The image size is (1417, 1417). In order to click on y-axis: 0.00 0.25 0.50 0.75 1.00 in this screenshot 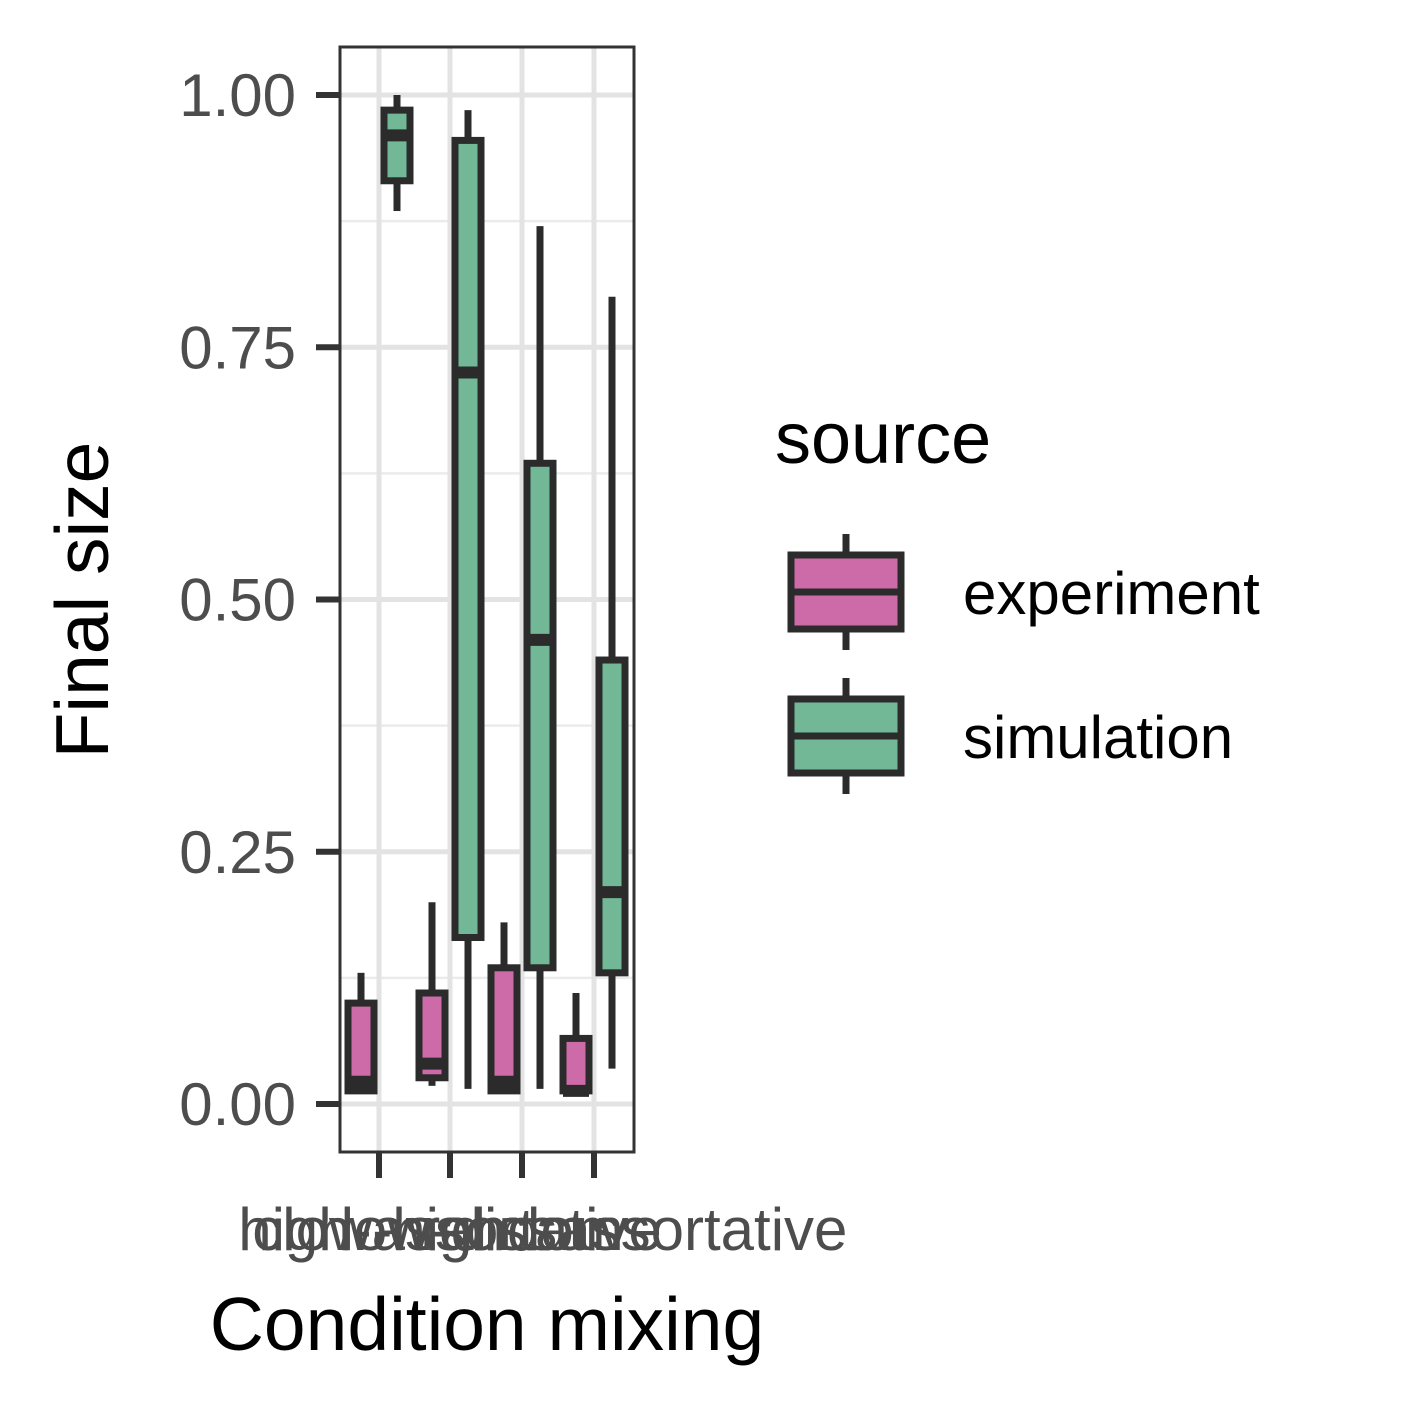, I will do `click(259, 600)`.